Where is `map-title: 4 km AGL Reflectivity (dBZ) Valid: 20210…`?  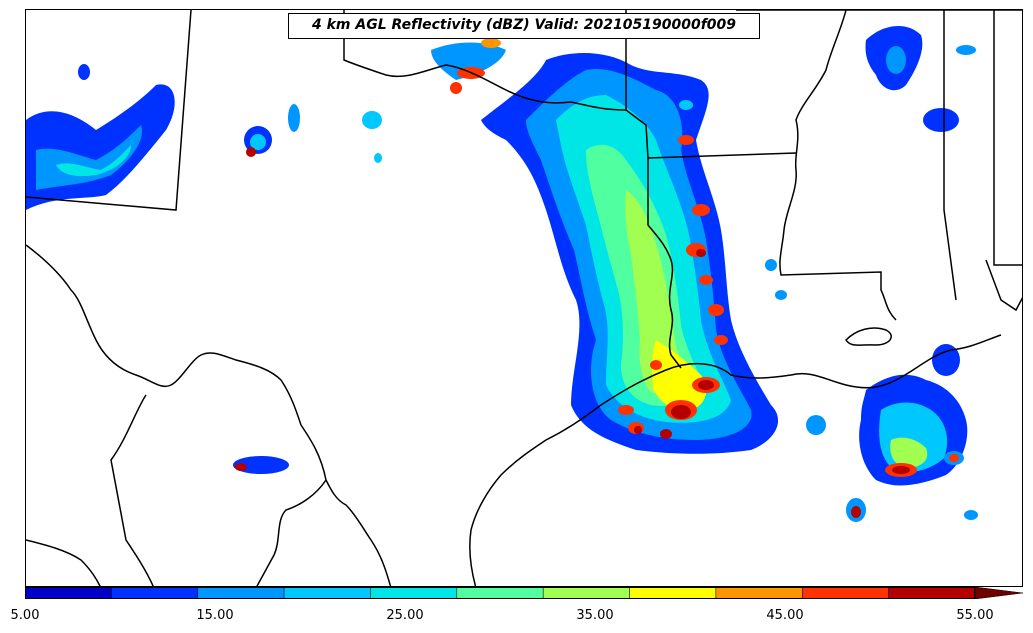 map-title: 4 km AGL Reflectivity (dBZ) Valid: 20210… is located at coordinates (524, 26).